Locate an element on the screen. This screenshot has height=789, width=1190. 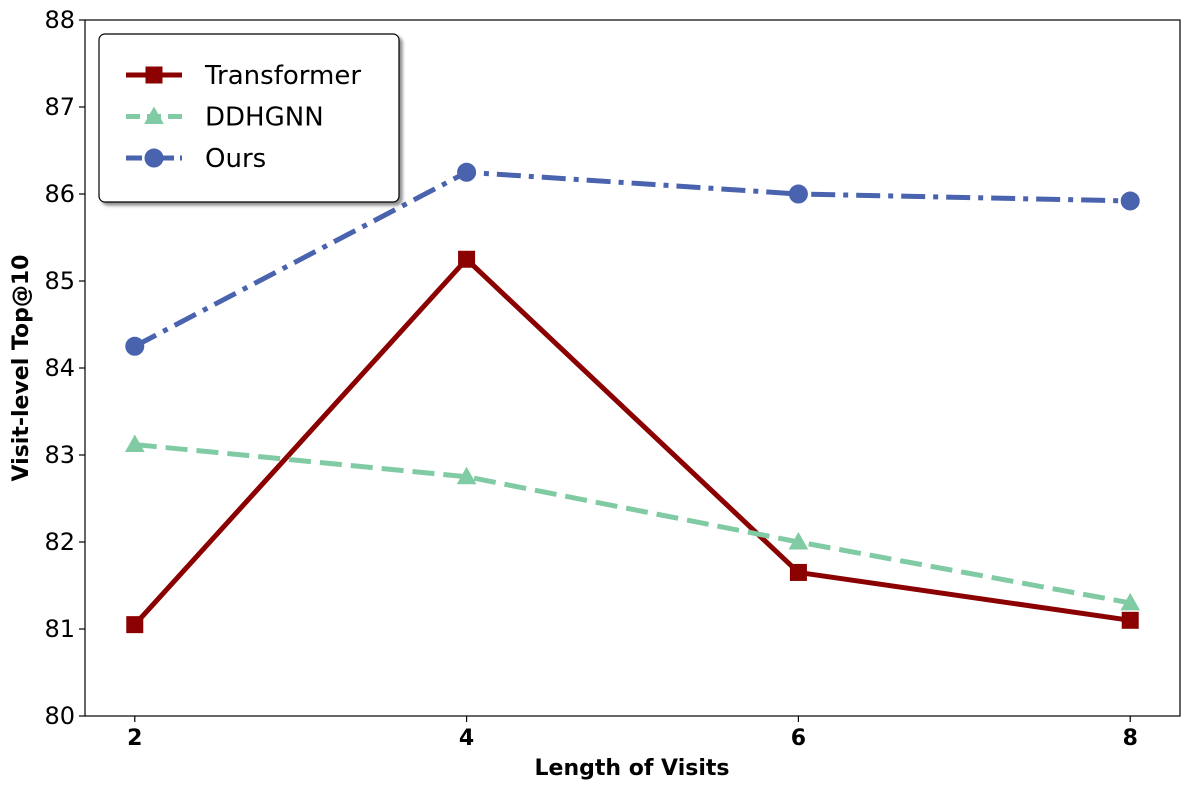
legend-marker-ddhgnn is located at coordinates (154, 115).